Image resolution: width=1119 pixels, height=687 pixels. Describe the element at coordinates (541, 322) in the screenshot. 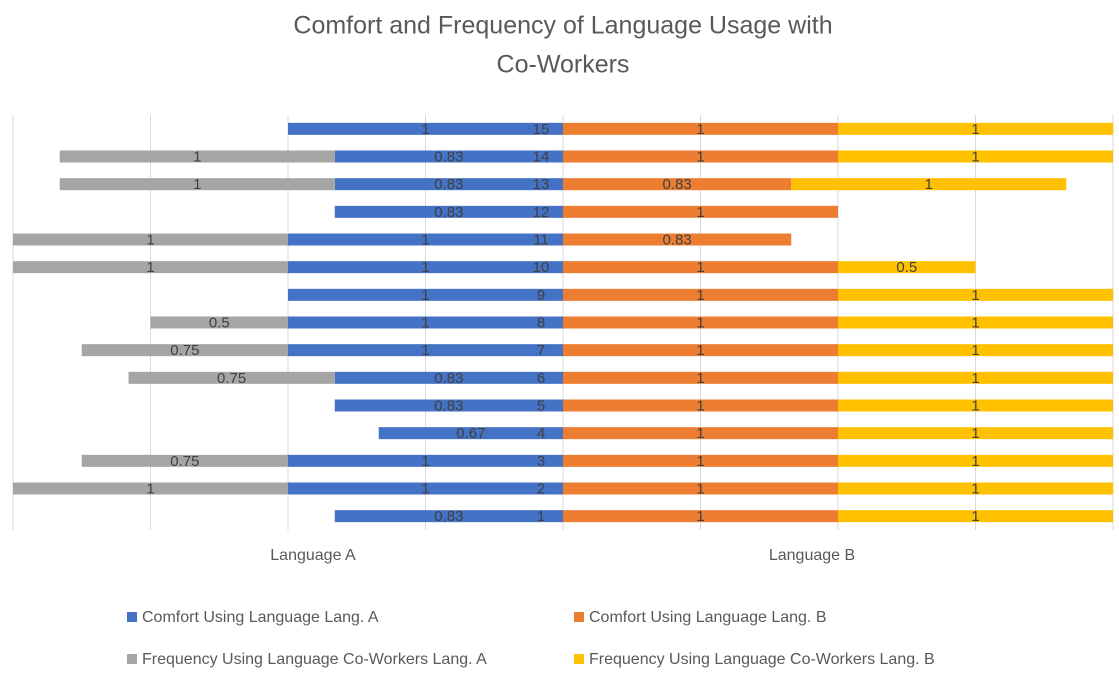

I see `y-tick-label: 8` at that location.